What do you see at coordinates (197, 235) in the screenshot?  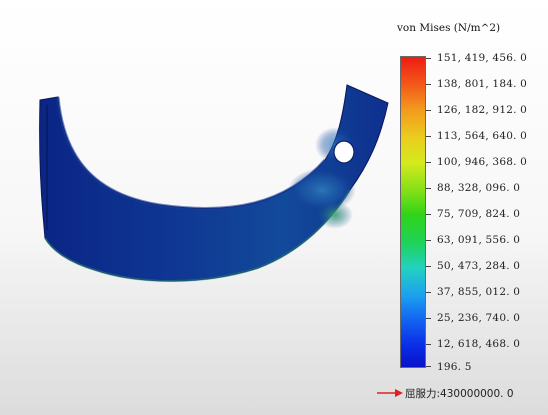 I see `blade-lower-edge` at bounding box center [197, 235].